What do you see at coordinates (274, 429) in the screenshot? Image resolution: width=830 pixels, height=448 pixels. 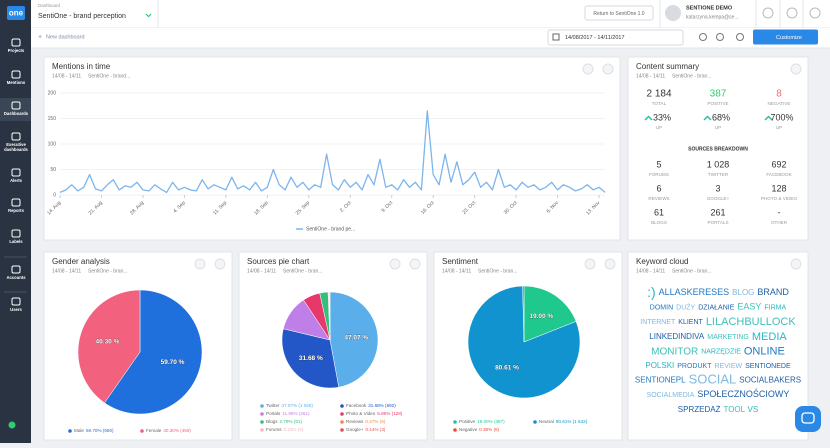 I see `legend-name: Forums` at bounding box center [274, 429].